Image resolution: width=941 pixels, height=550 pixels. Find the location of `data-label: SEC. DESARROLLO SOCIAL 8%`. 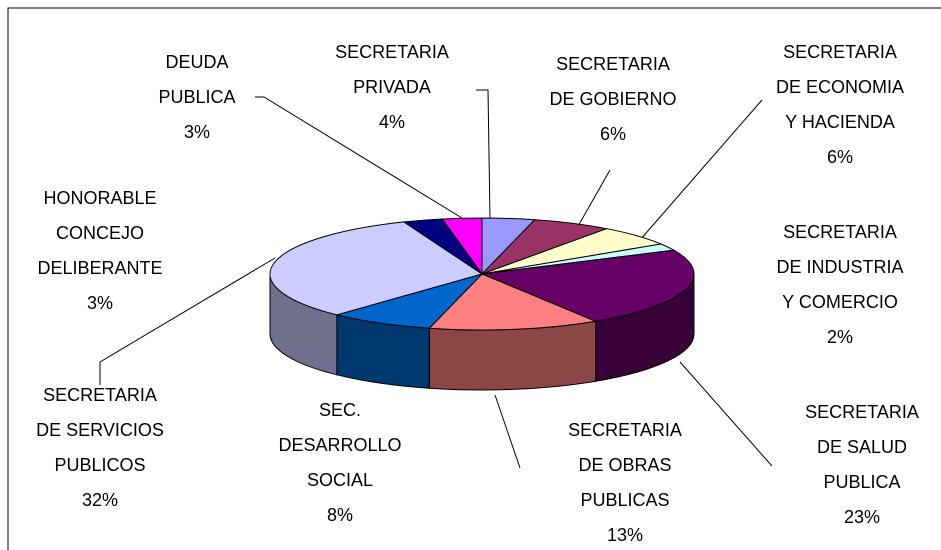

data-label: SEC. DESARROLLO SOCIAL 8% is located at coordinates (340, 463).